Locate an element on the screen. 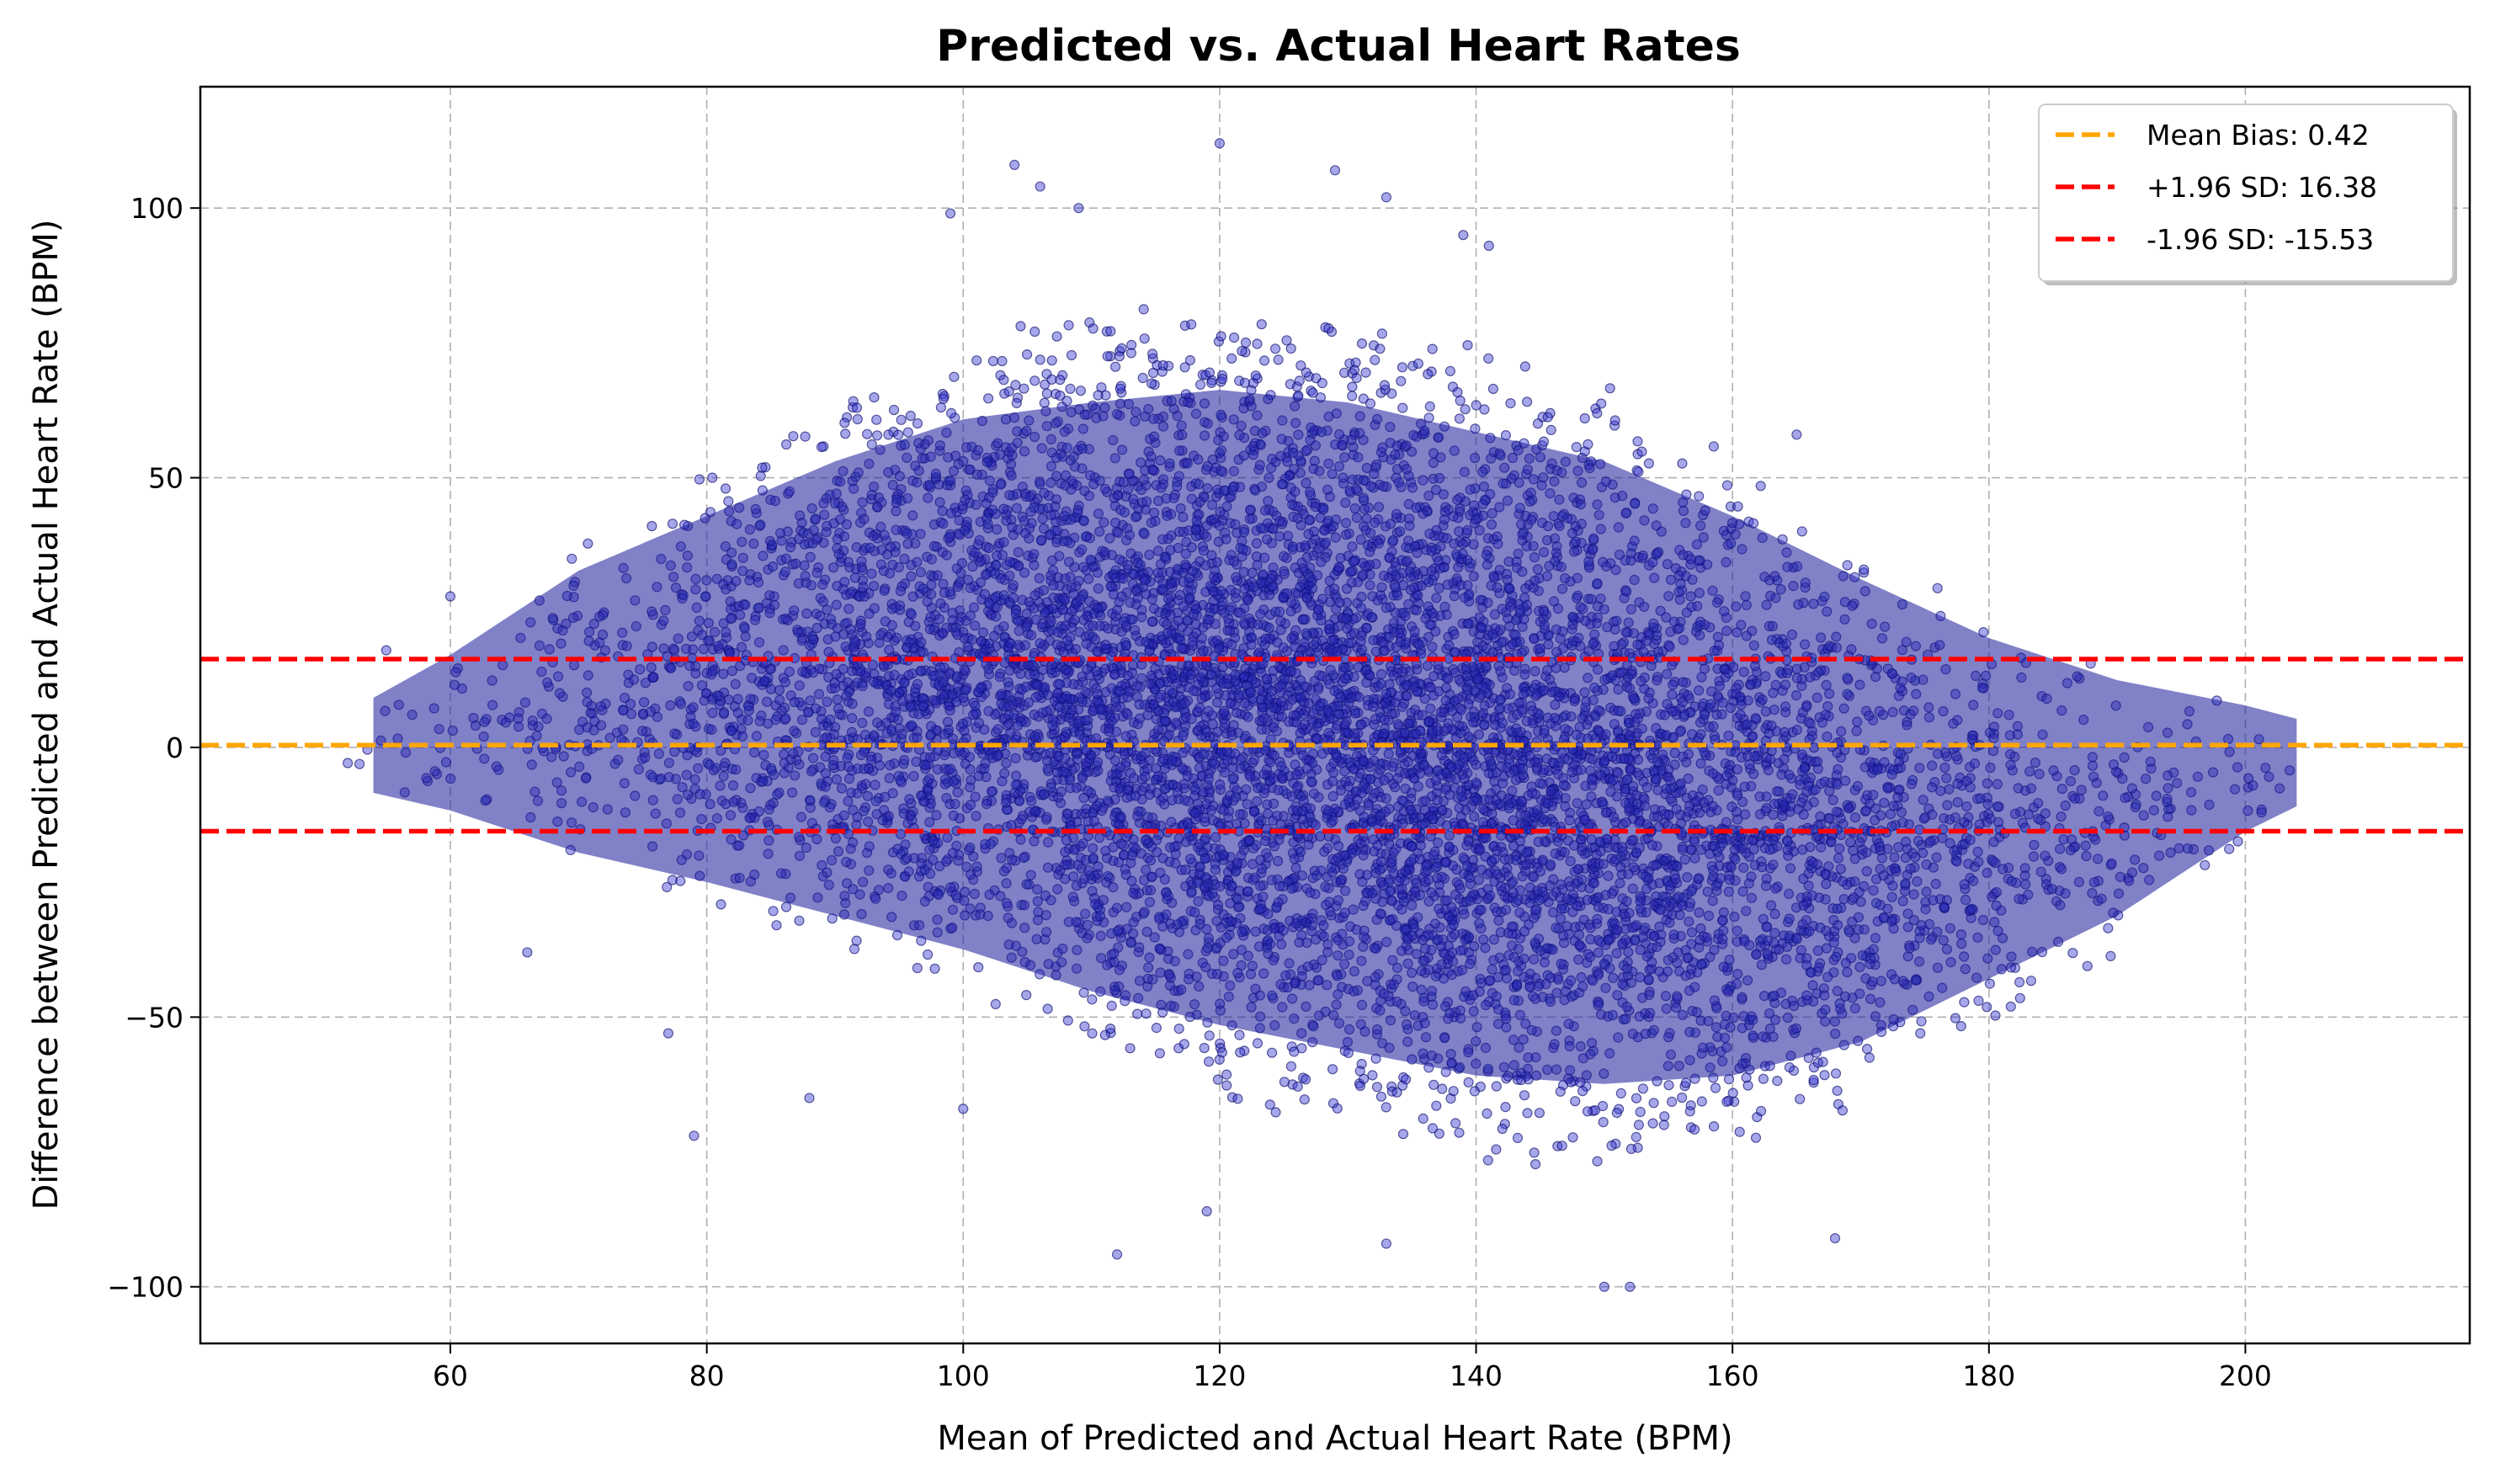 The width and height of the screenshot is (2495, 1484). chart-title: Predicted vs. Actual Heart Rates is located at coordinates (1338, 46).